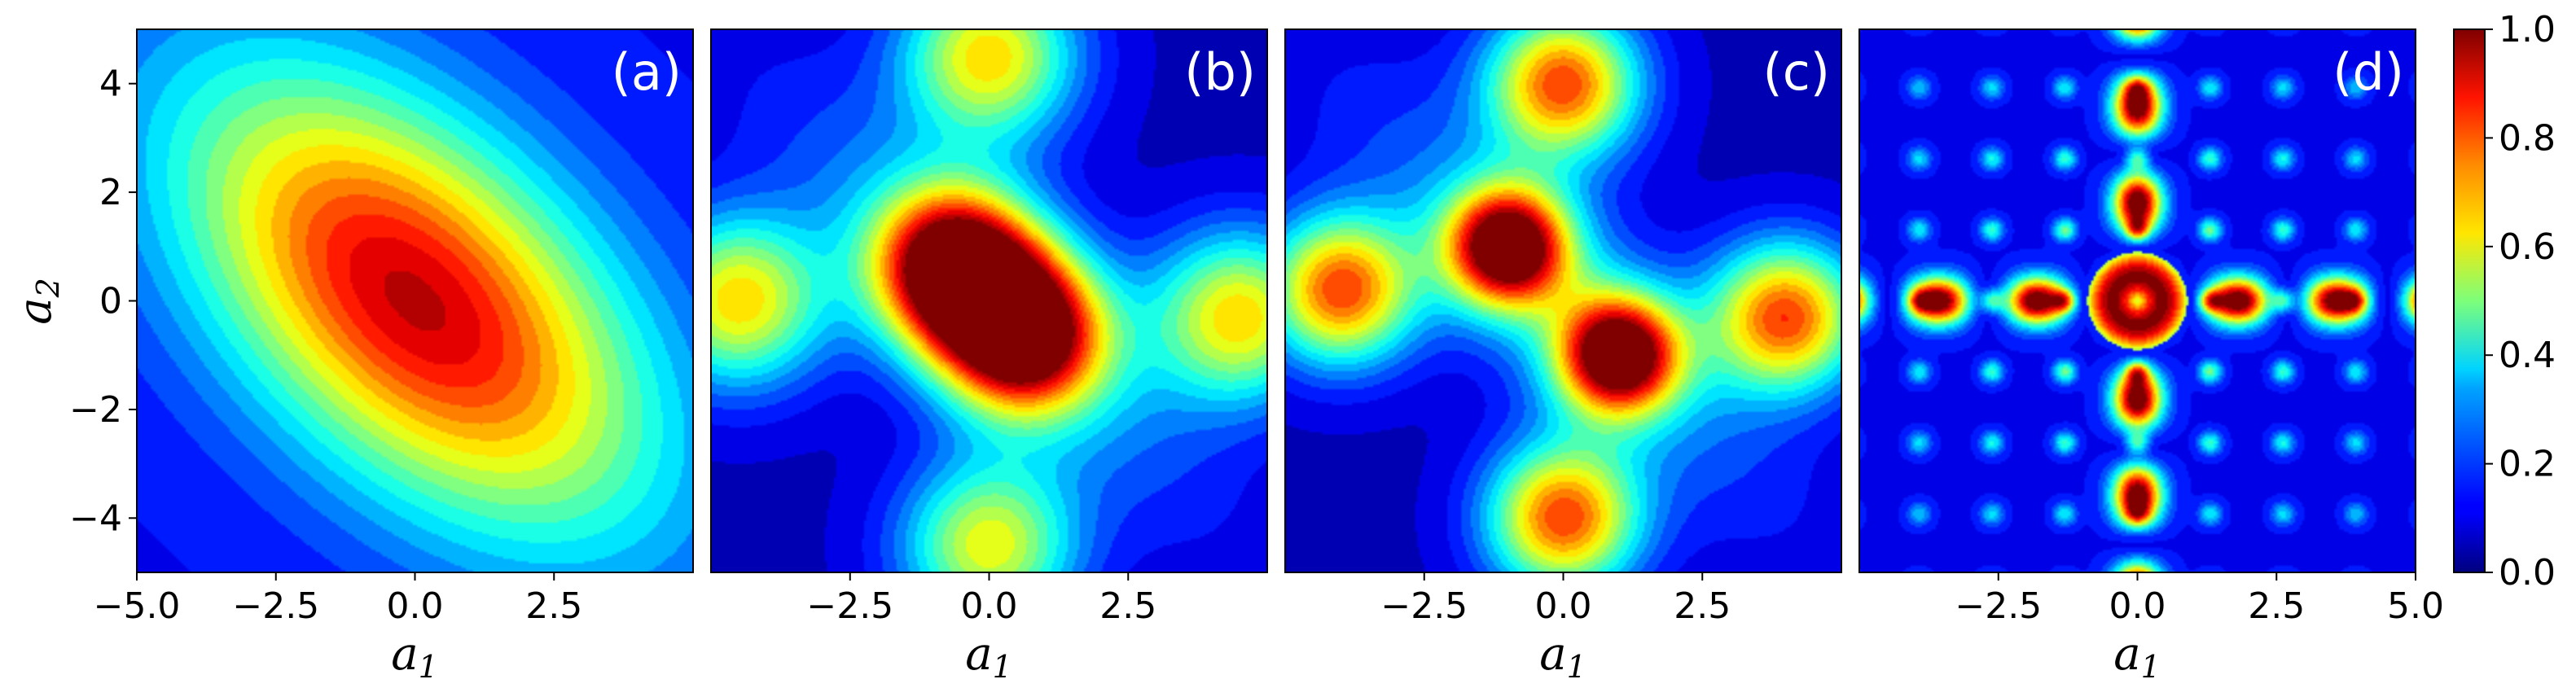 The width and height of the screenshot is (2576, 688). Describe the element at coordinates (405, 654) in the screenshot. I see `x-axis-label-a-main: a` at that location.